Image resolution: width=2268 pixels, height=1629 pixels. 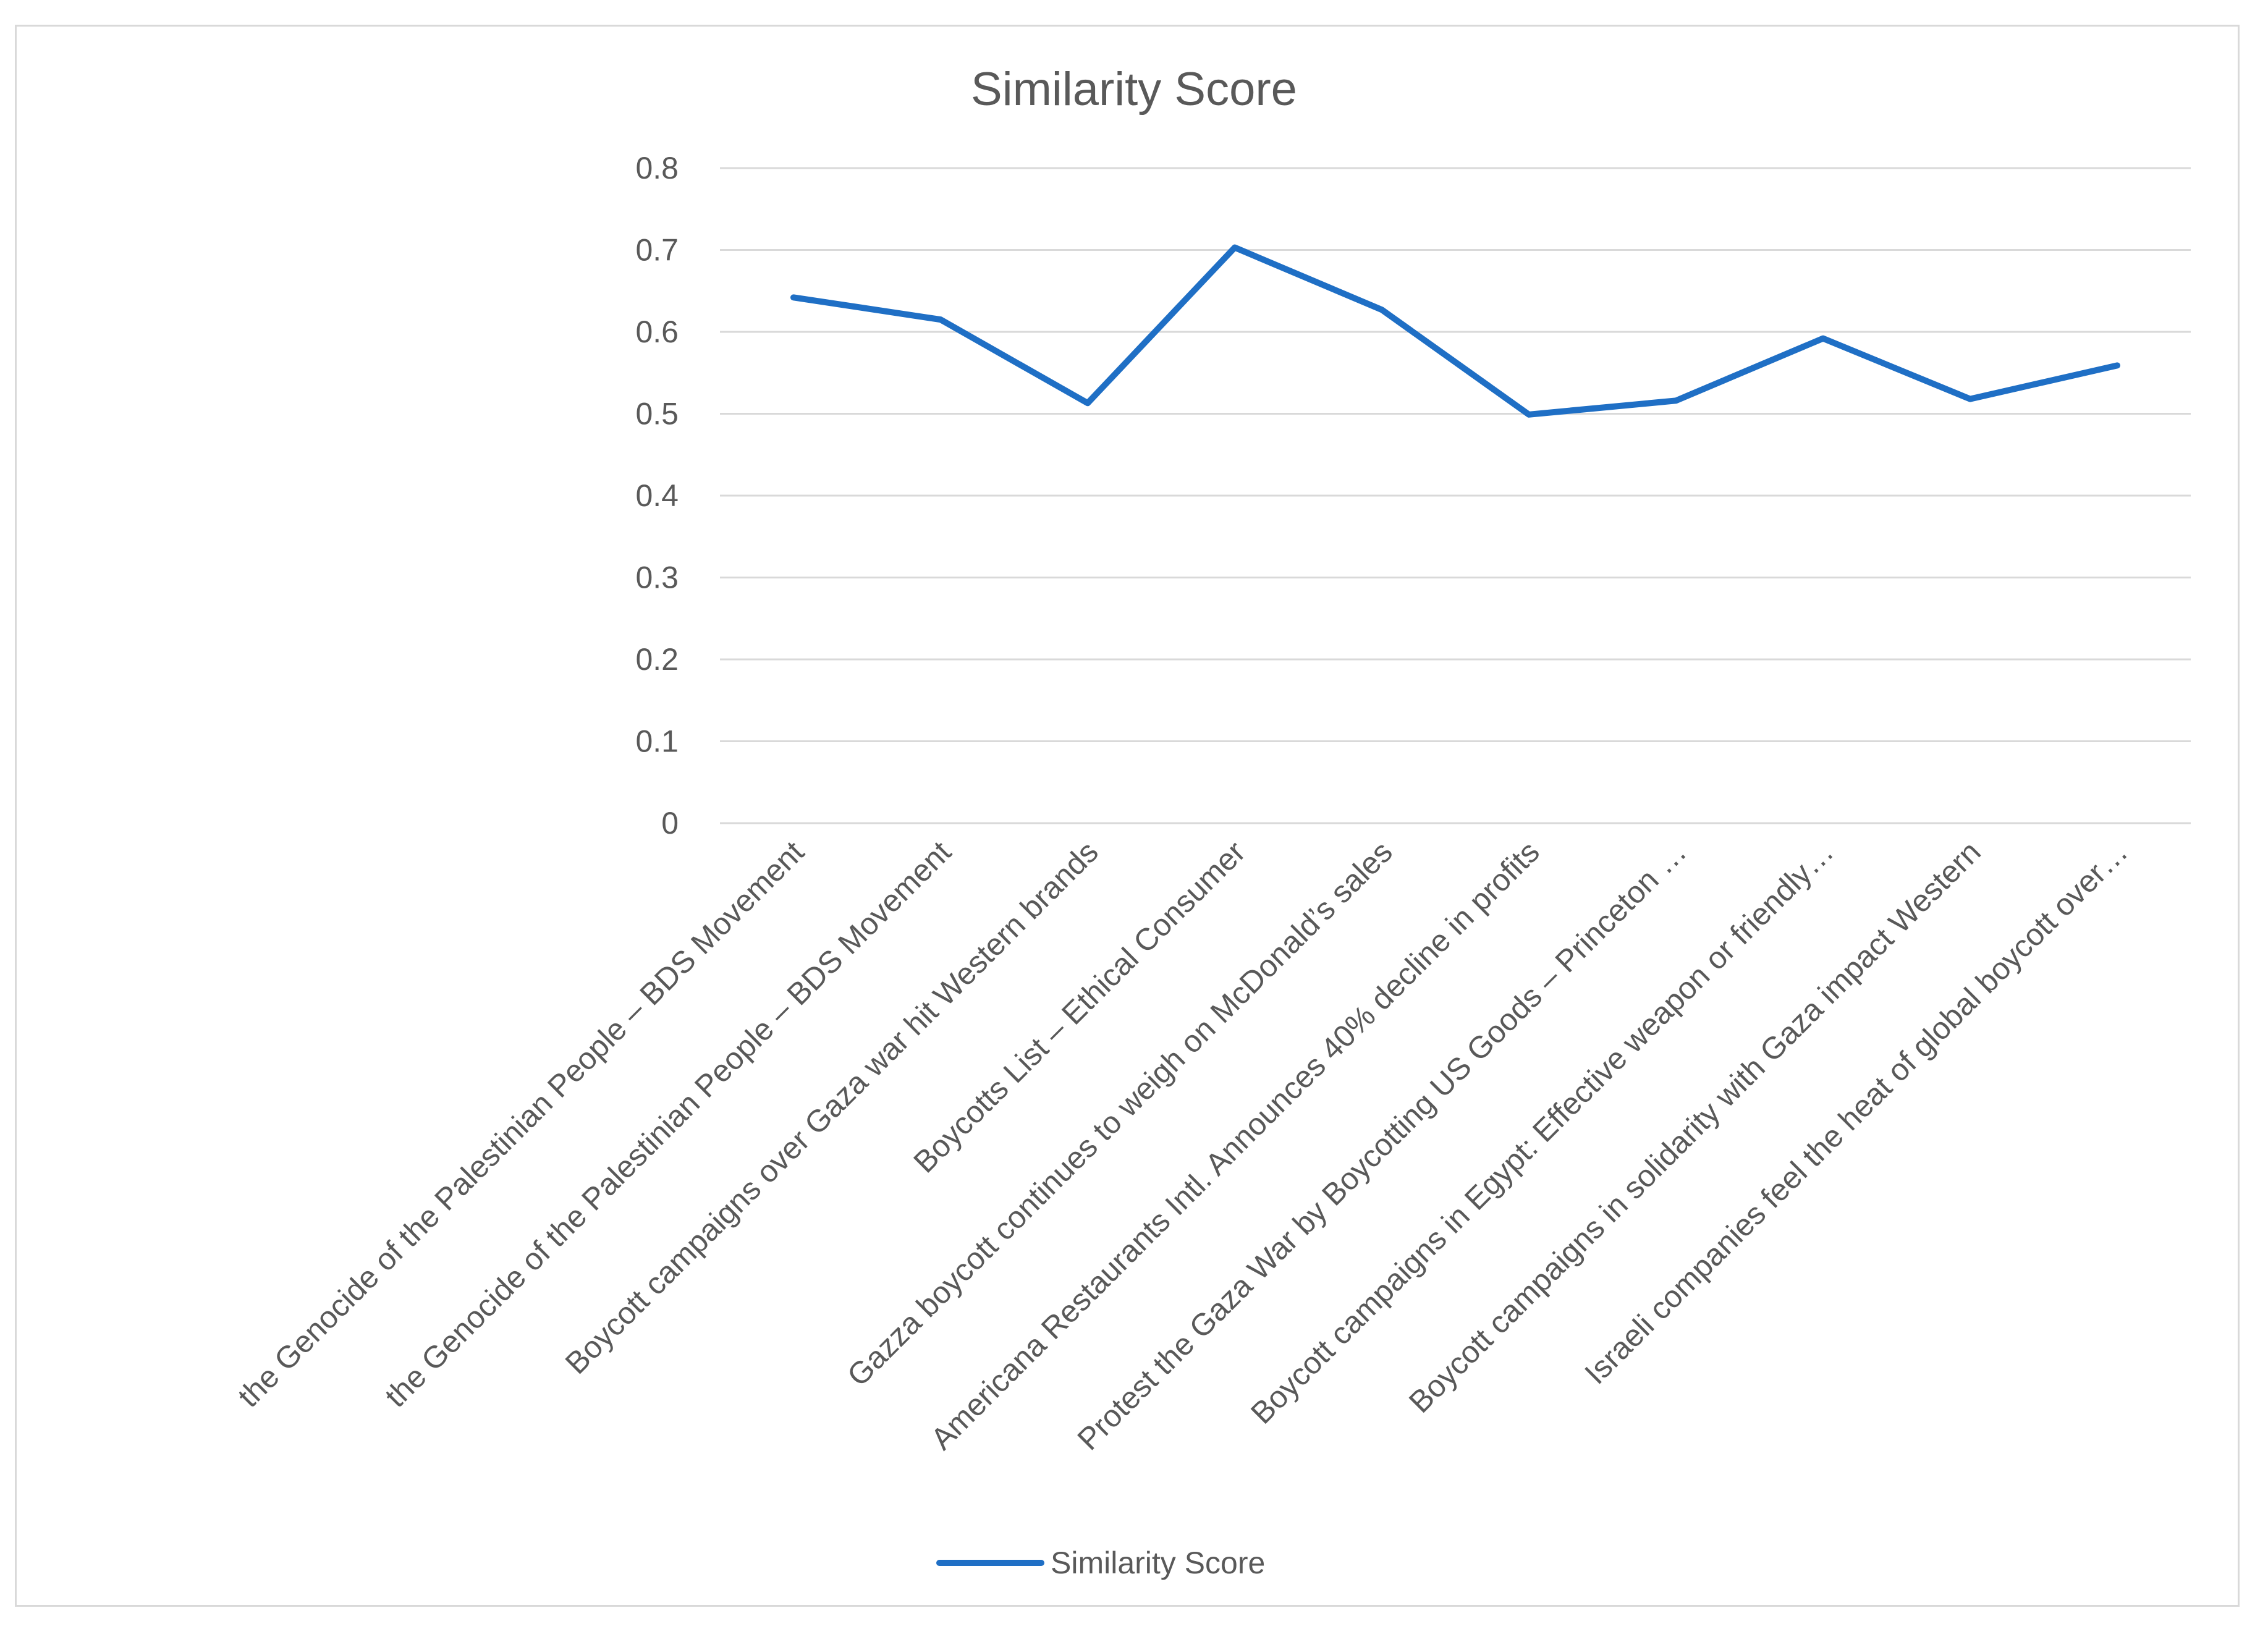 I want to click on y-tick-label: 0.5, so click(x=657, y=414).